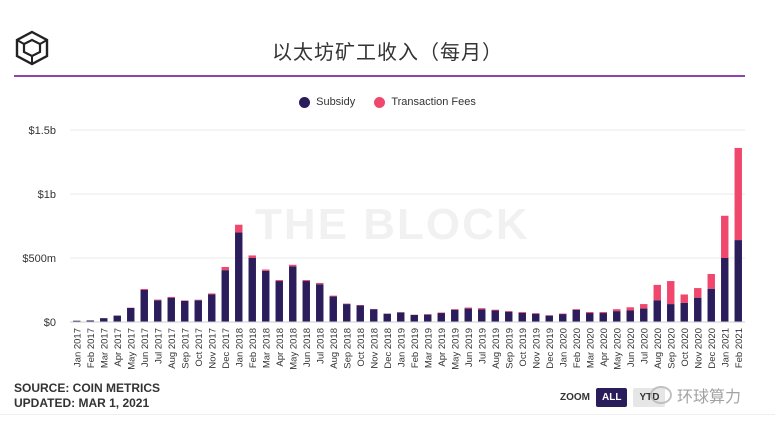  What do you see at coordinates (327, 102) in the screenshot?
I see `legend-item-subsidy: Subsidy` at bounding box center [327, 102].